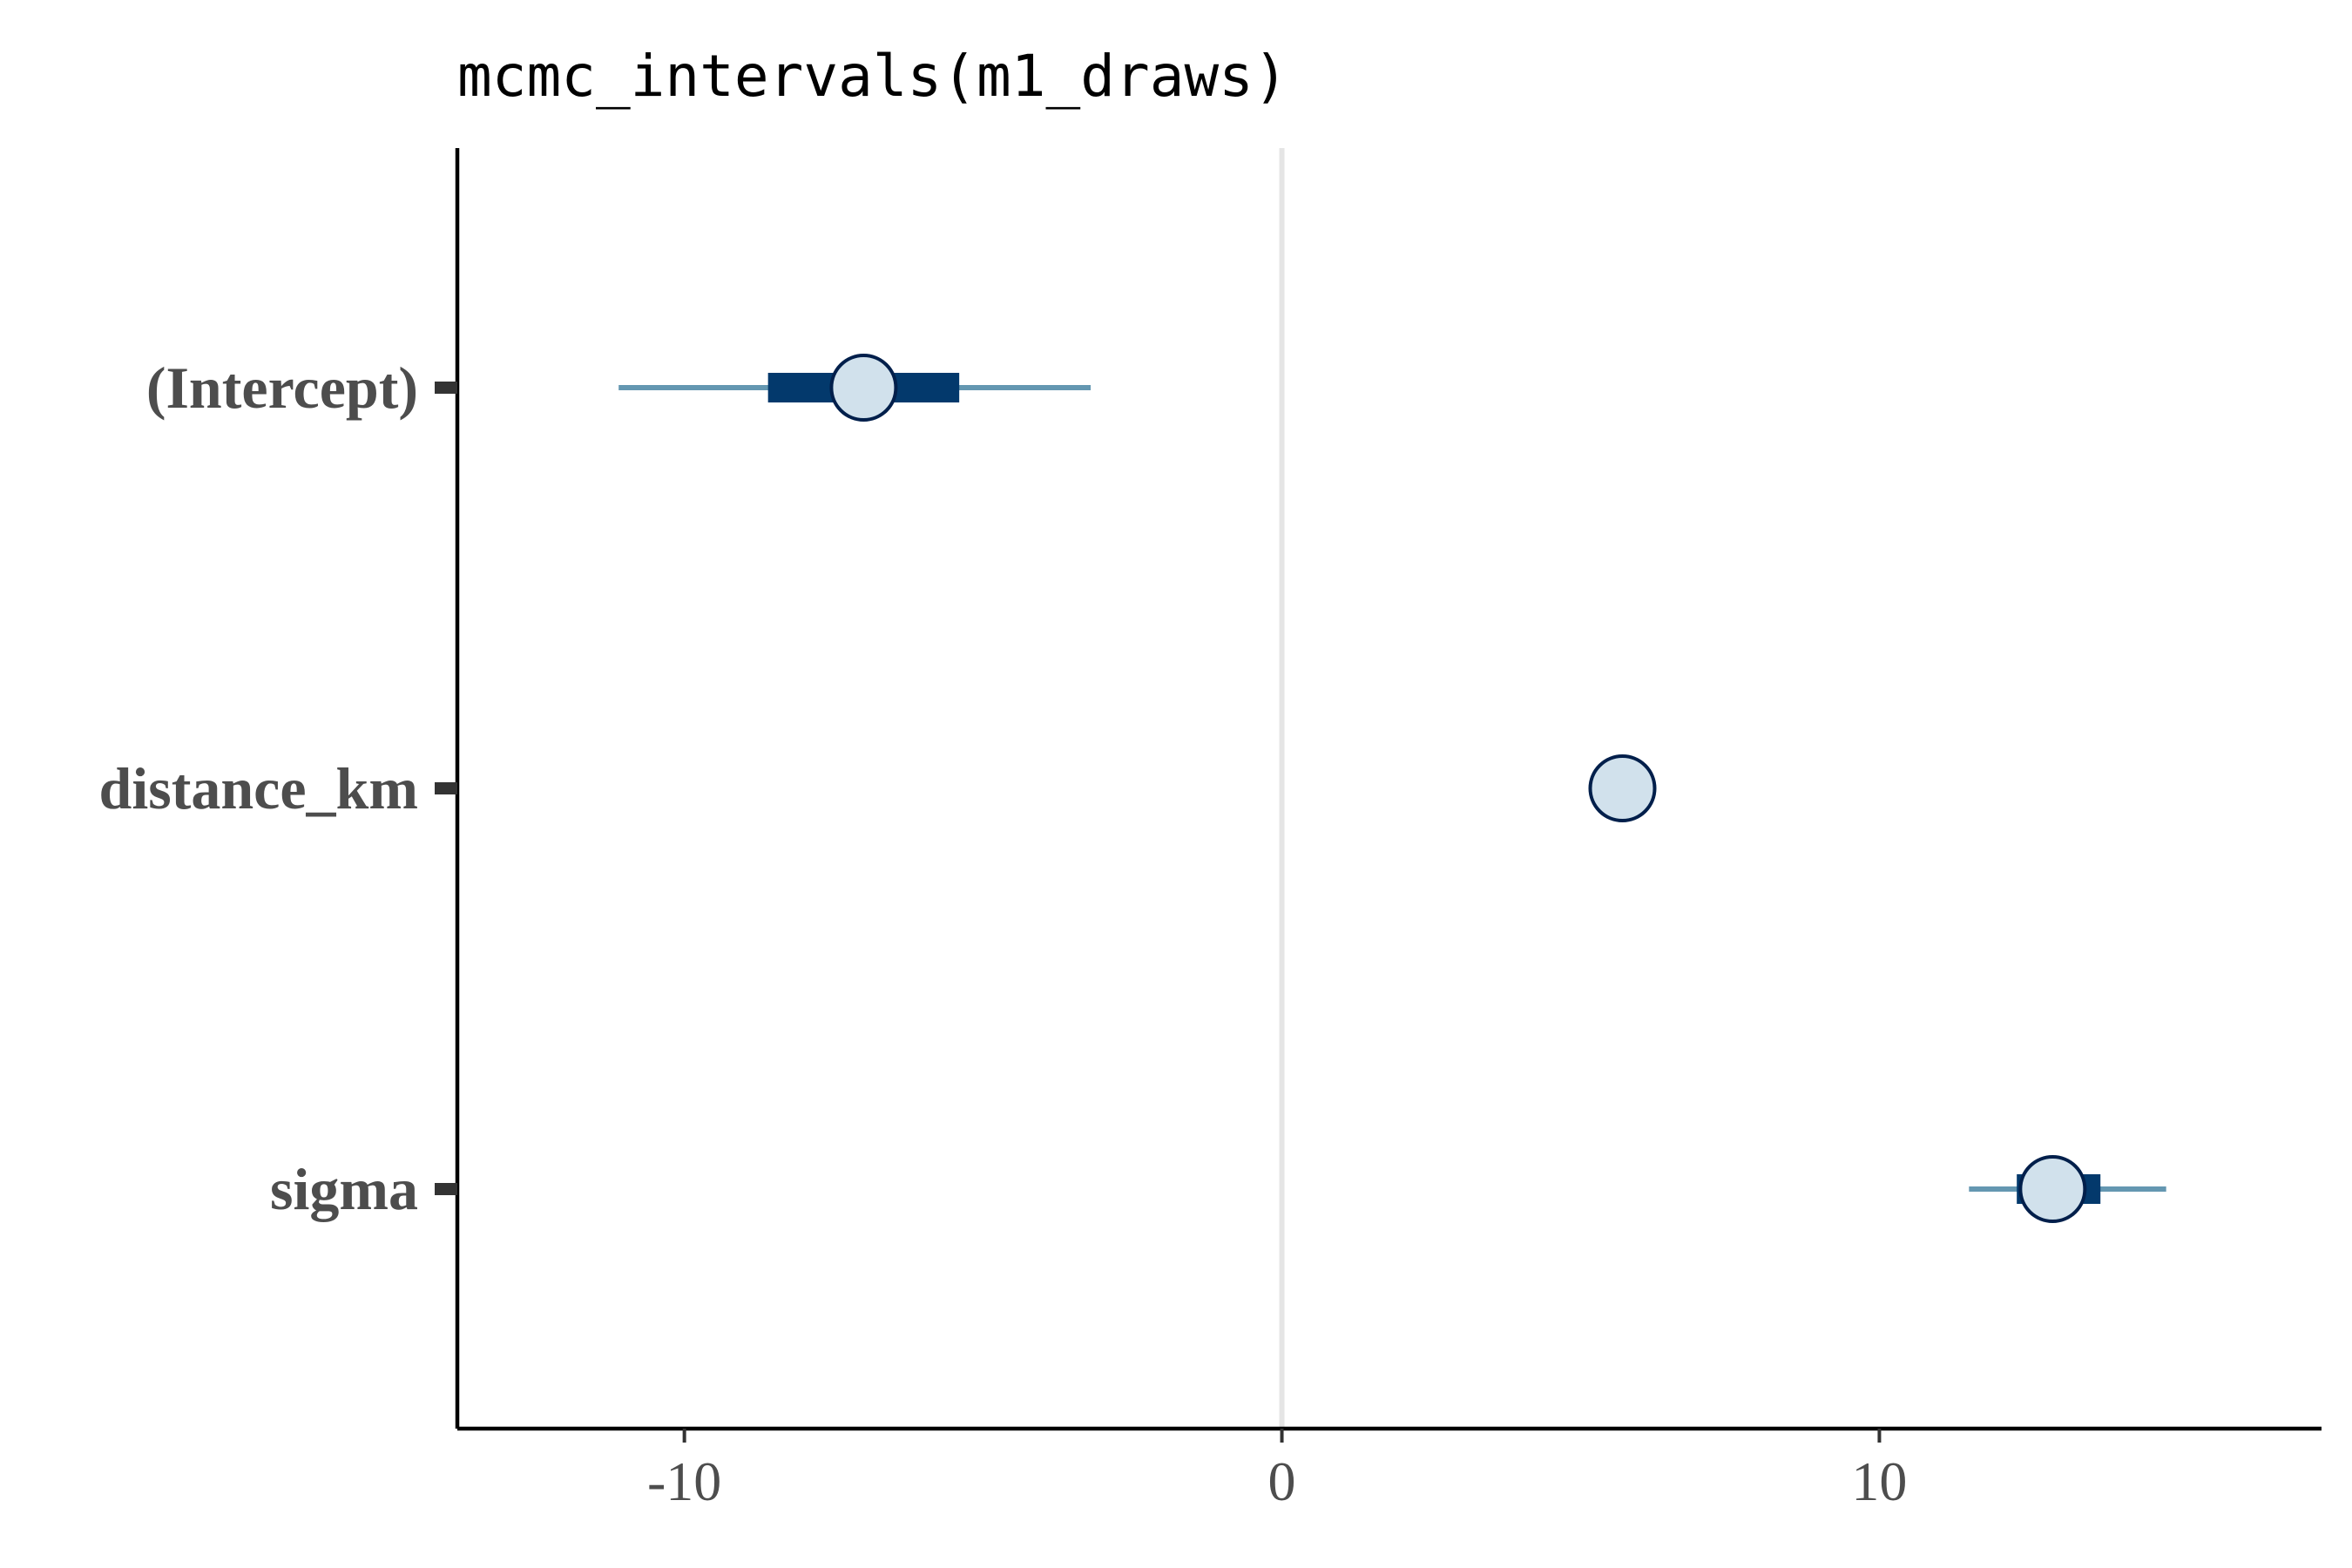 The image size is (2352, 1568). I want to click on x-tick-label: 10, so click(1879, 1481).